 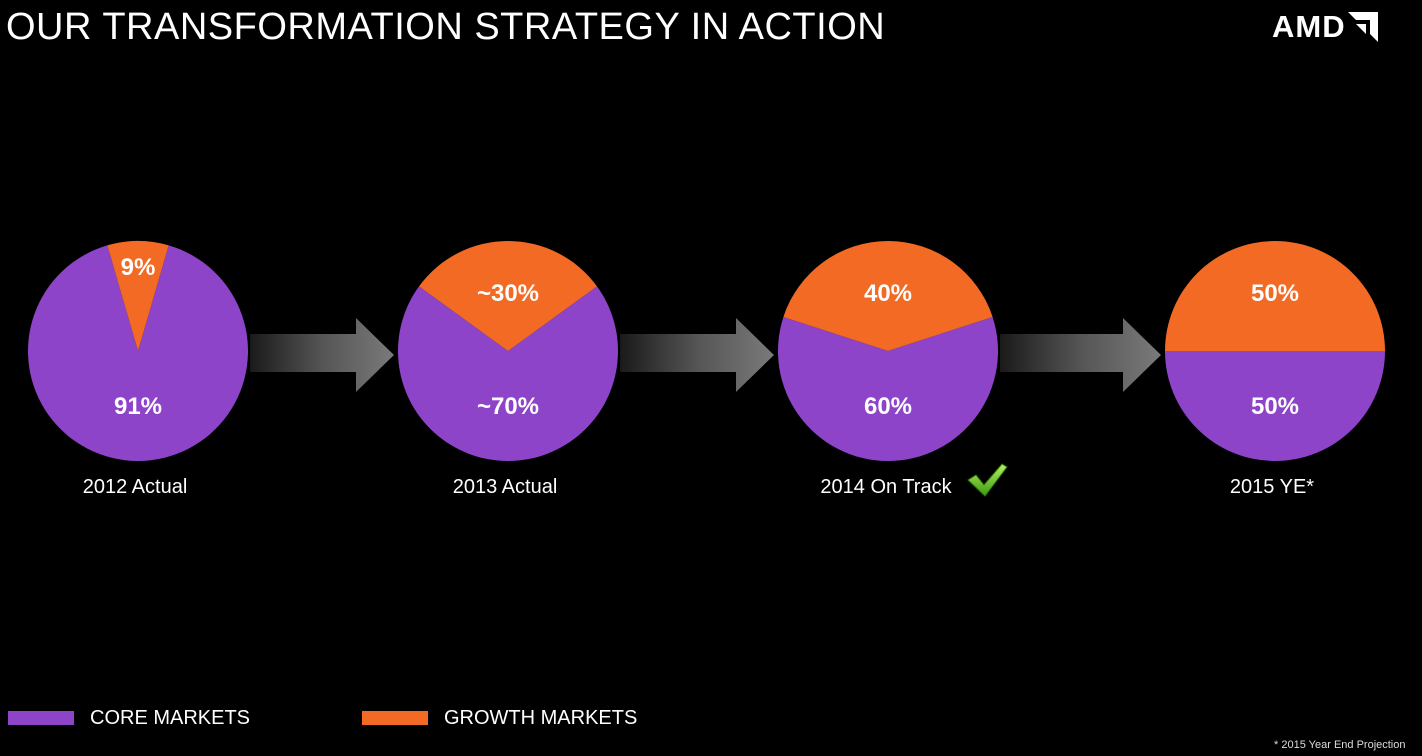 I want to click on pie-year-label: 2015 YE*, so click(x=1272, y=487).